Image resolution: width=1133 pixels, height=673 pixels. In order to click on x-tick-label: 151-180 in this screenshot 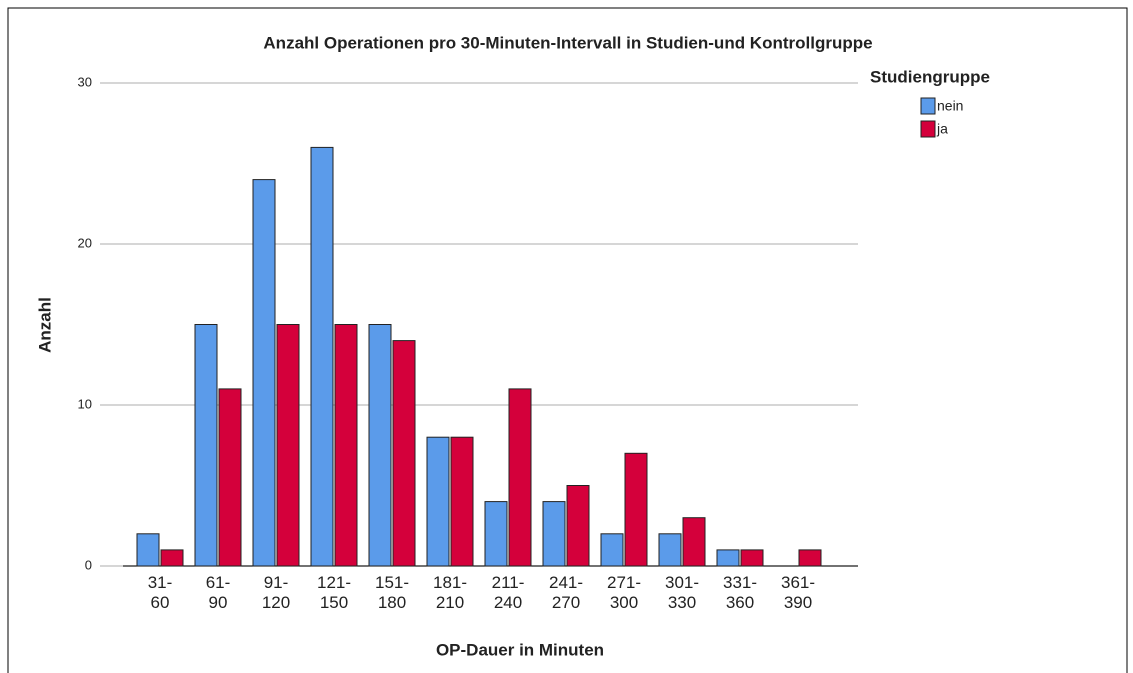, I will do `click(392, 592)`.